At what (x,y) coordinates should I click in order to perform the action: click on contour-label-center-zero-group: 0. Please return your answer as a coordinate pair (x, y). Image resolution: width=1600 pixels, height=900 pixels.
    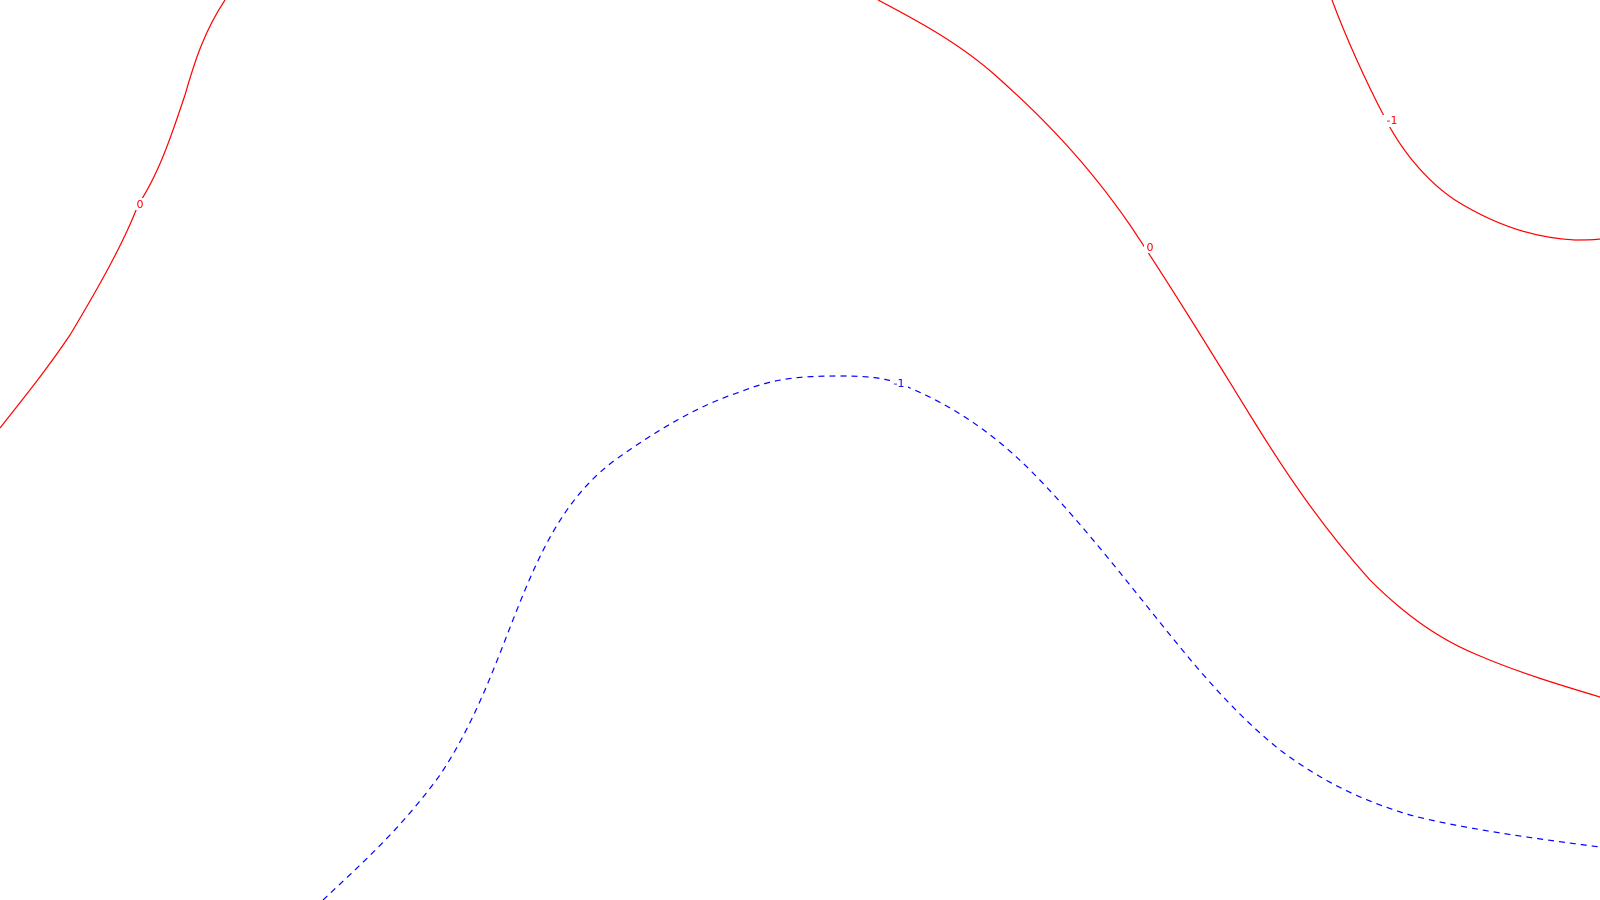
    Looking at the image, I should click on (1150, 247).